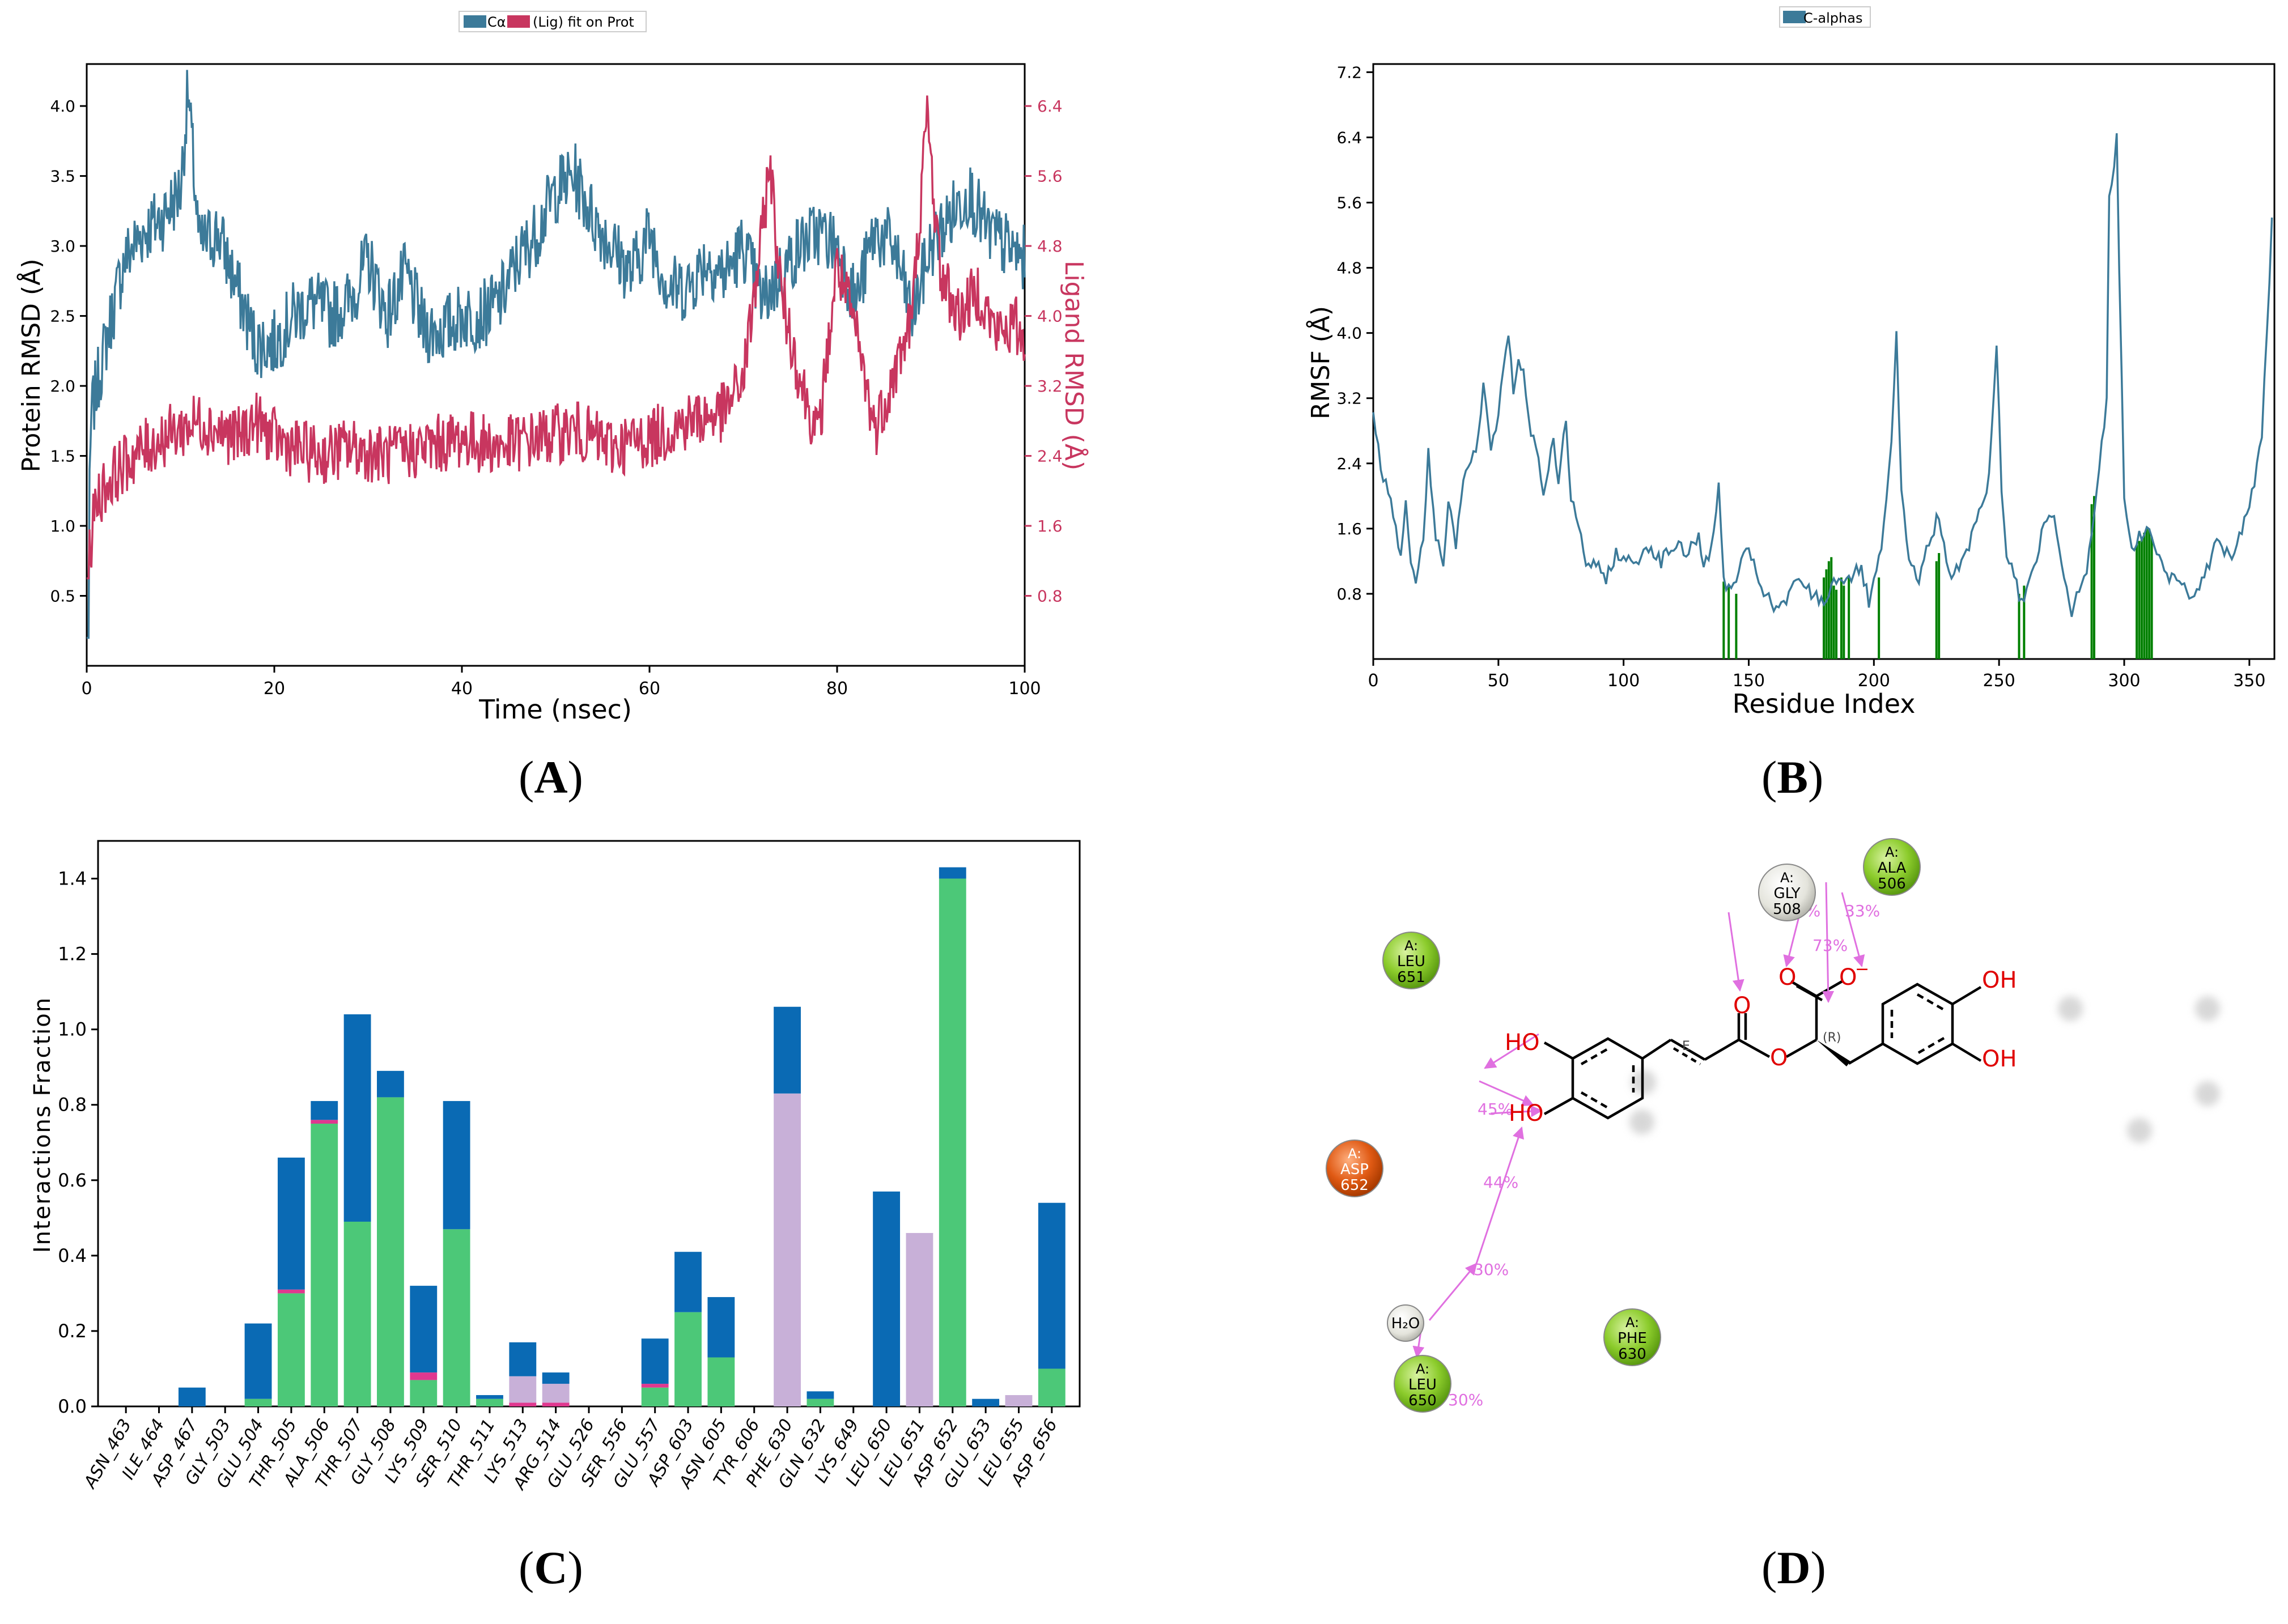  Describe the element at coordinates (1495, 1109) in the screenshot. I see `pct-asp-ho1: 45%` at that location.